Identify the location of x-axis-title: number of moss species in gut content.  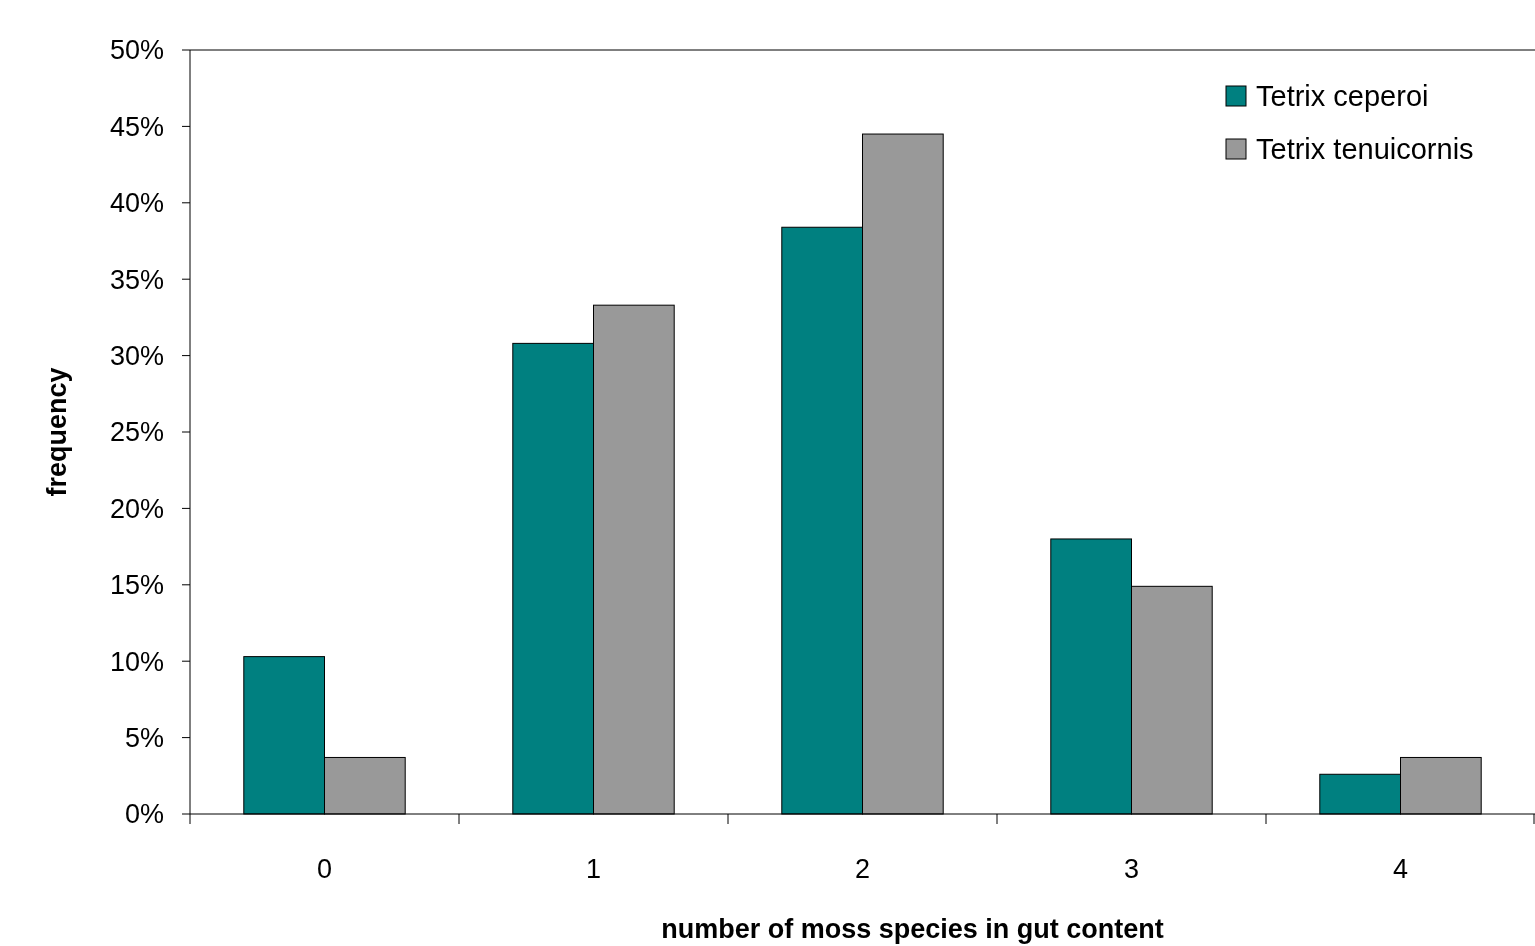
(912, 929).